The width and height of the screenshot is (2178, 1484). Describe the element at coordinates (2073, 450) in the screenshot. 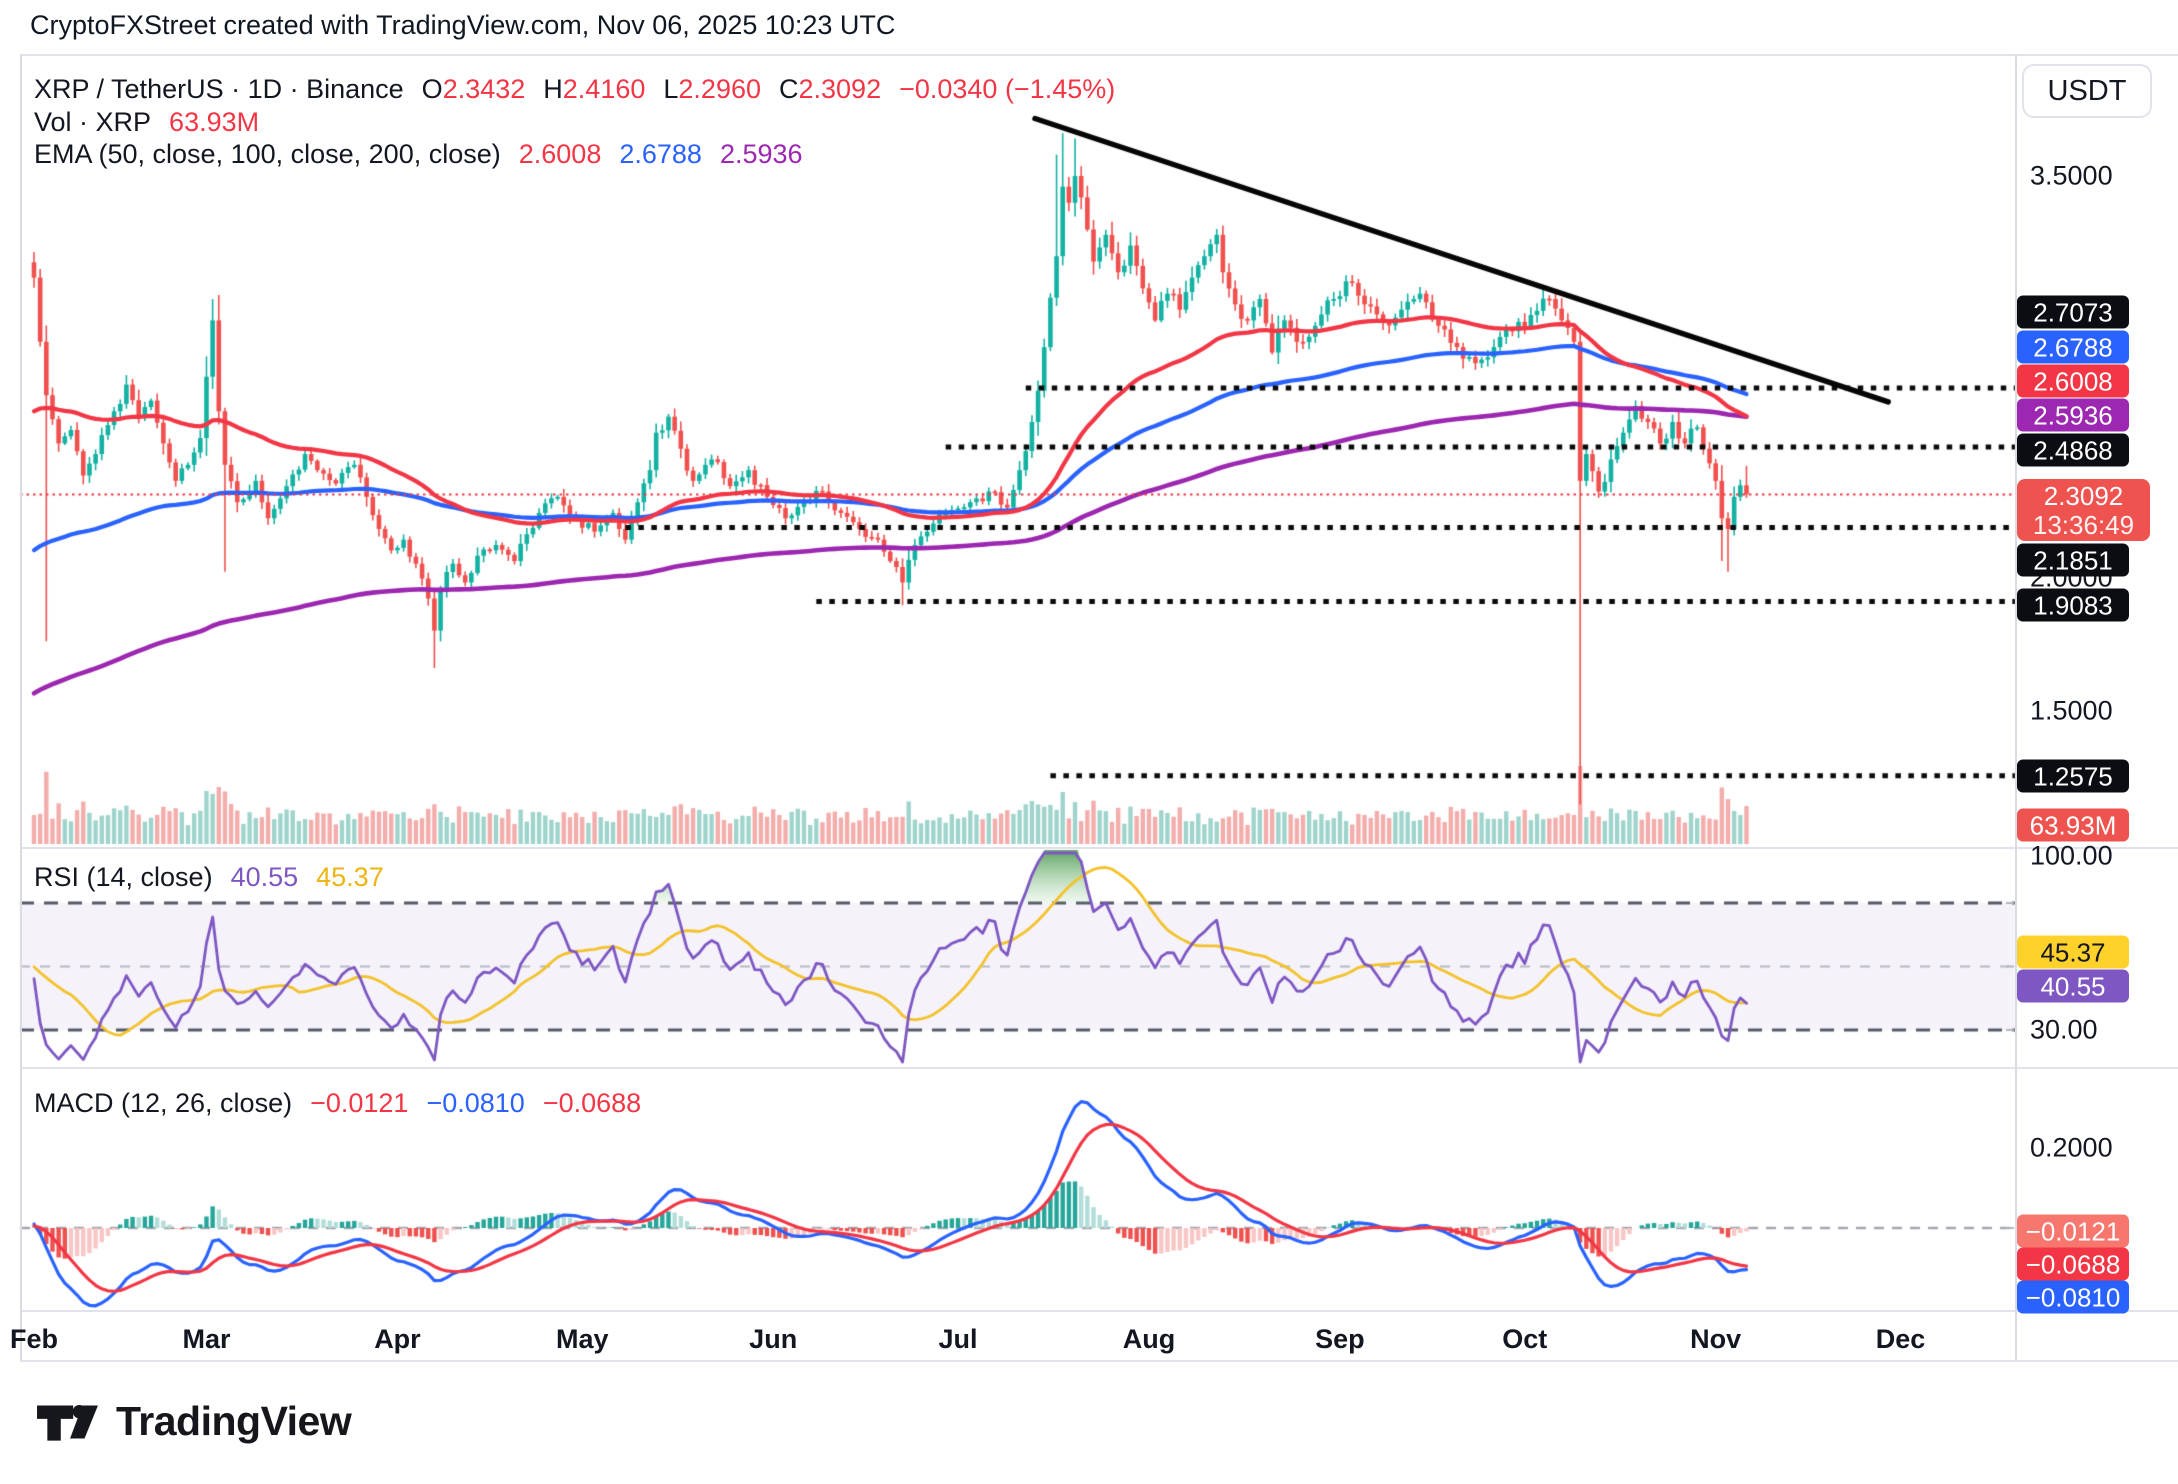

I see `axis-badge-2.4868: 2.4868` at that location.